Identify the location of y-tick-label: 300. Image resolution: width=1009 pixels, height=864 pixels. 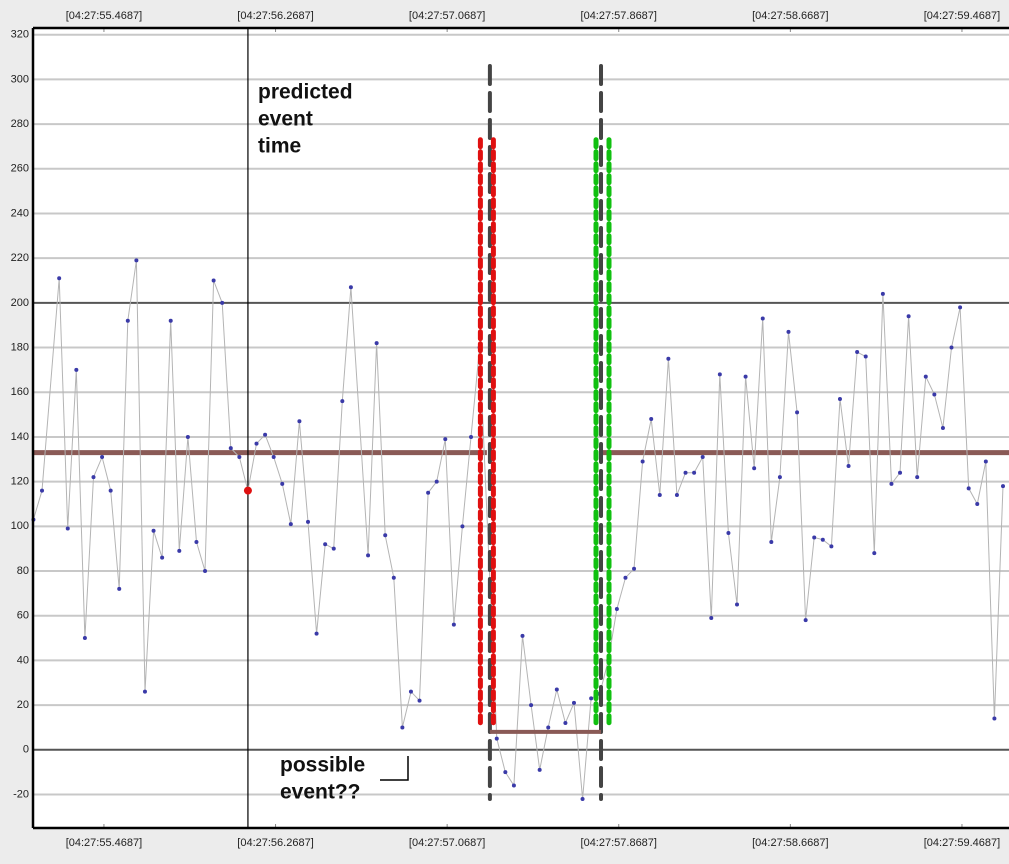
(20, 79).